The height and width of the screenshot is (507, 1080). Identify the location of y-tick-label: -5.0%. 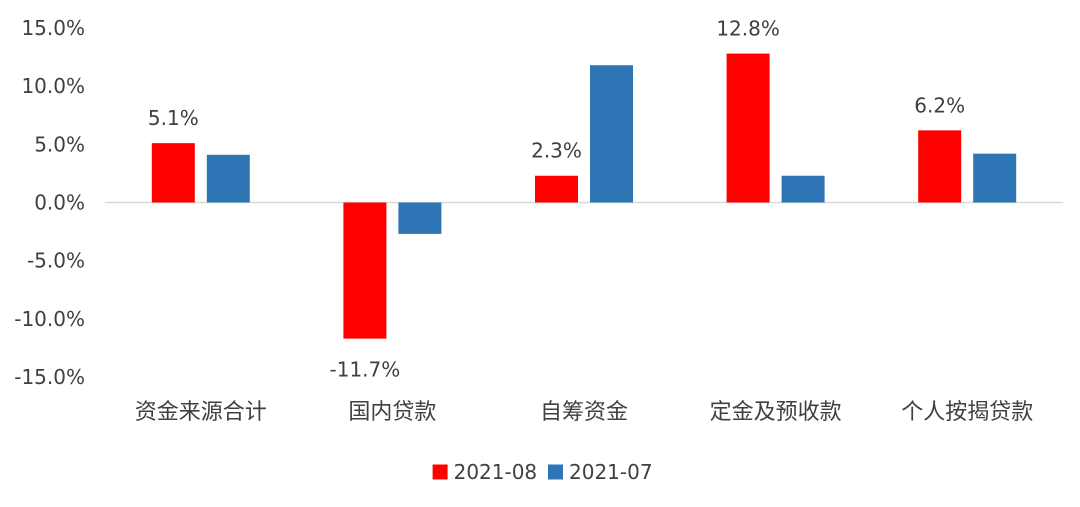
(56, 261).